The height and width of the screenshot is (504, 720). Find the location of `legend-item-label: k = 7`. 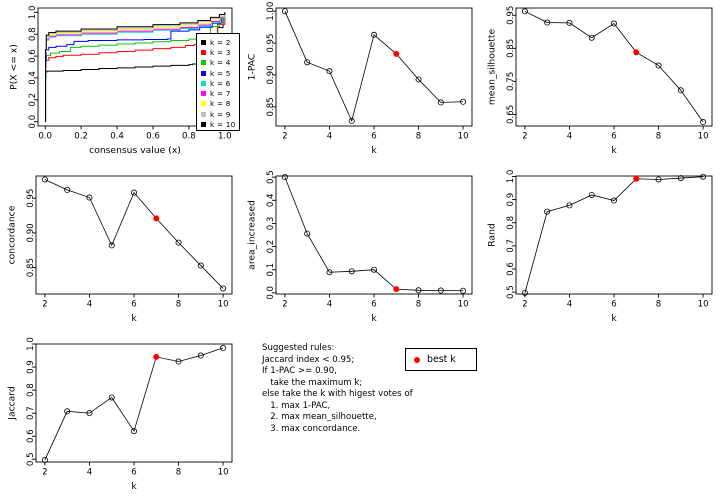

legend-item-label: k = 7 is located at coordinates (220, 94).